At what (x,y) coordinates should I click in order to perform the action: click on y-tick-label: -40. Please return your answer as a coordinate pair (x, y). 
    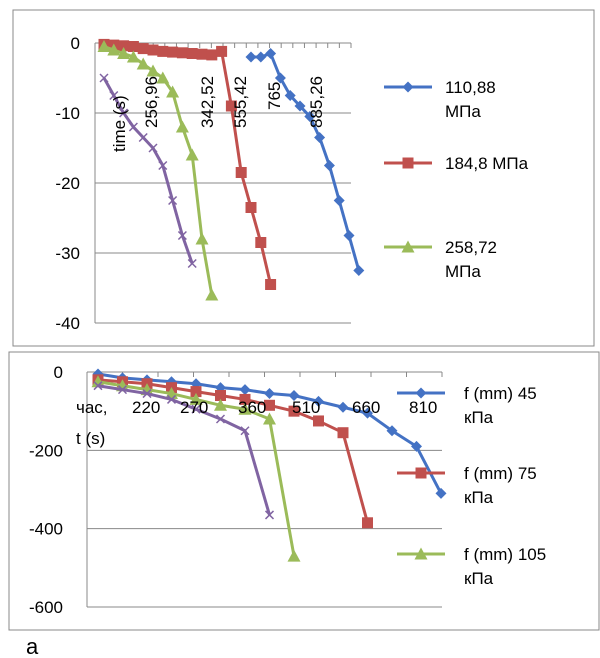
    Looking at the image, I should click on (67, 323).